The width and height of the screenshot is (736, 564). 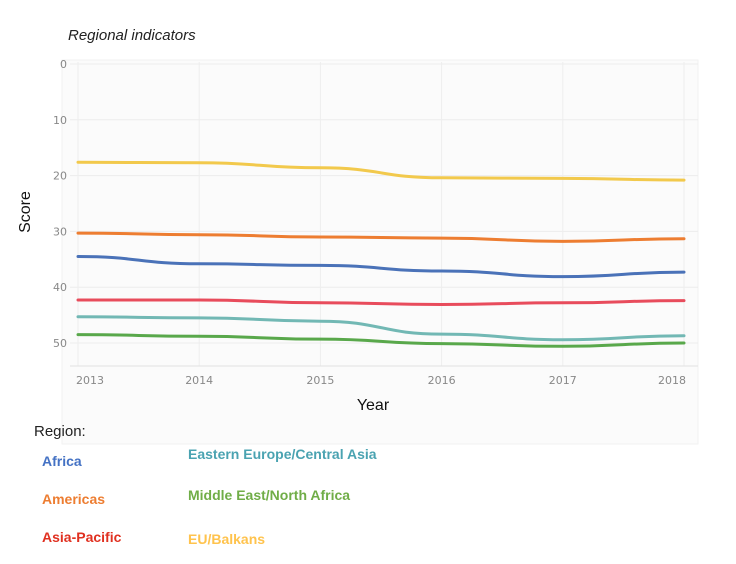 I want to click on x-tick-label: 2014, so click(x=199, y=380).